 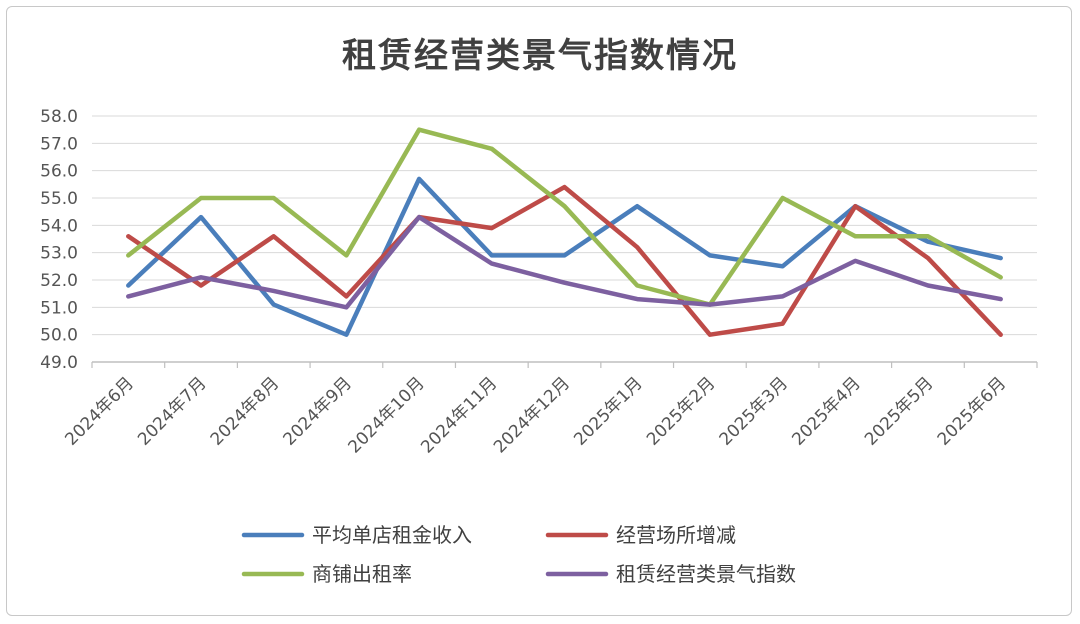 I want to click on x-tick-label: 2025年6月, so click(x=972, y=411).